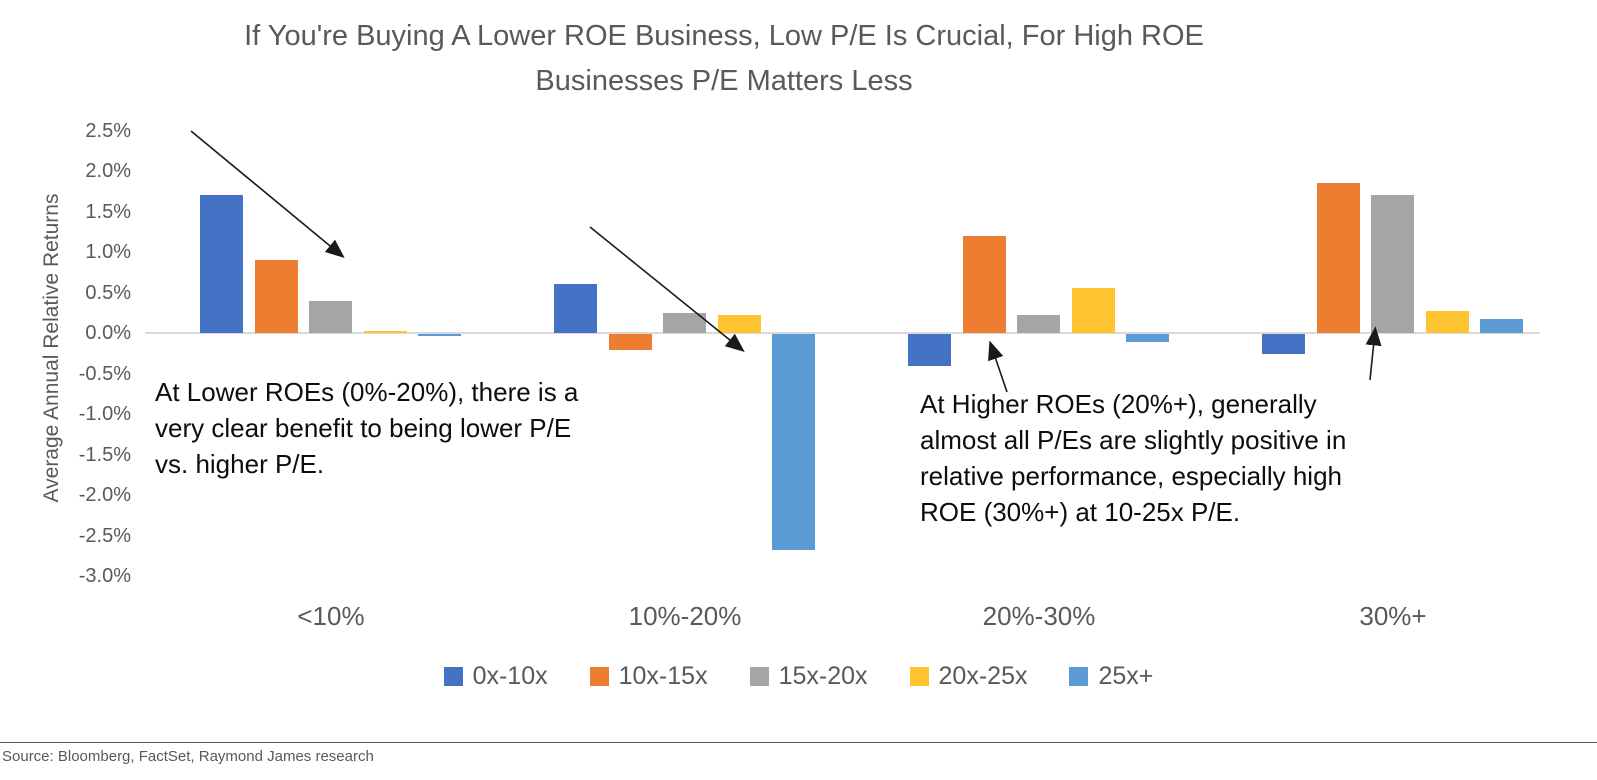 The width and height of the screenshot is (1597, 780). I want to click on legend-label-25x+: 25x+, so click(1126, 676).